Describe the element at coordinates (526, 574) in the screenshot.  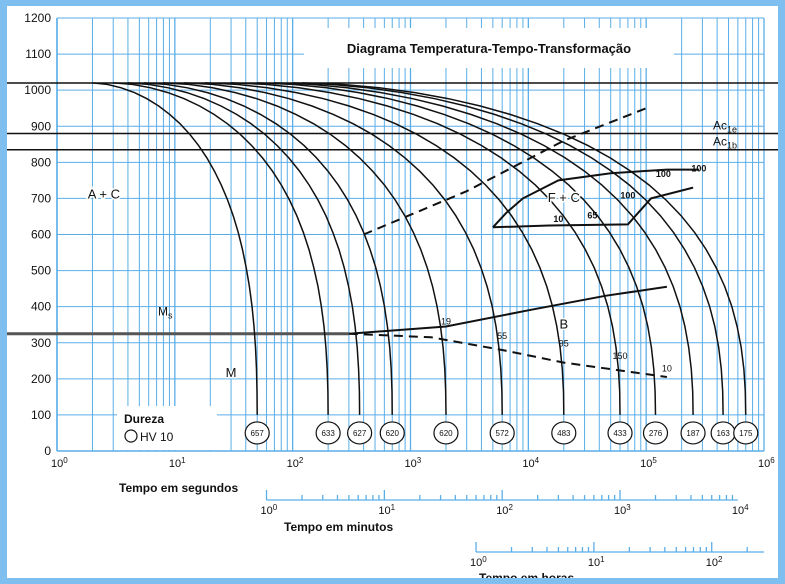
I see `hours-axis-label: Tempo em horas` at that location.